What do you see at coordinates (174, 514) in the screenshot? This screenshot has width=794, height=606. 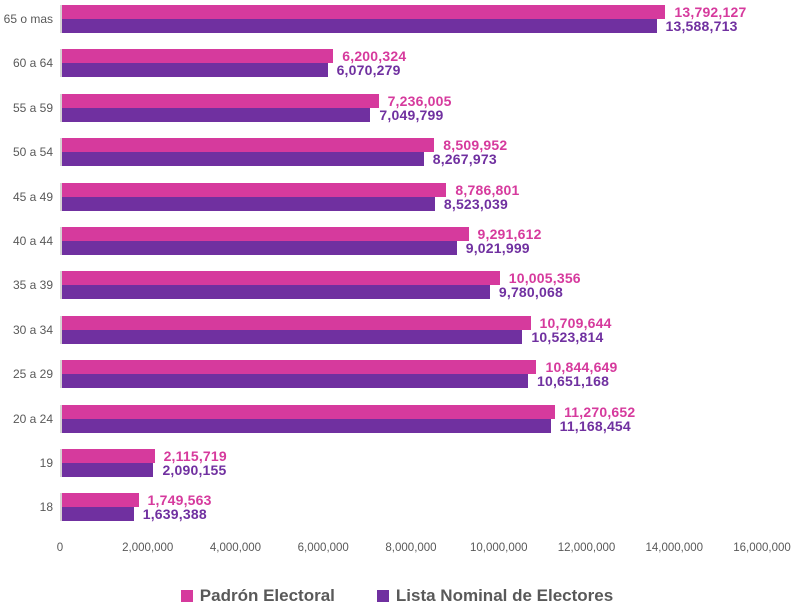 I see `lista-nominal-value-label: 1,639,388` at bounding box center [174, 514].